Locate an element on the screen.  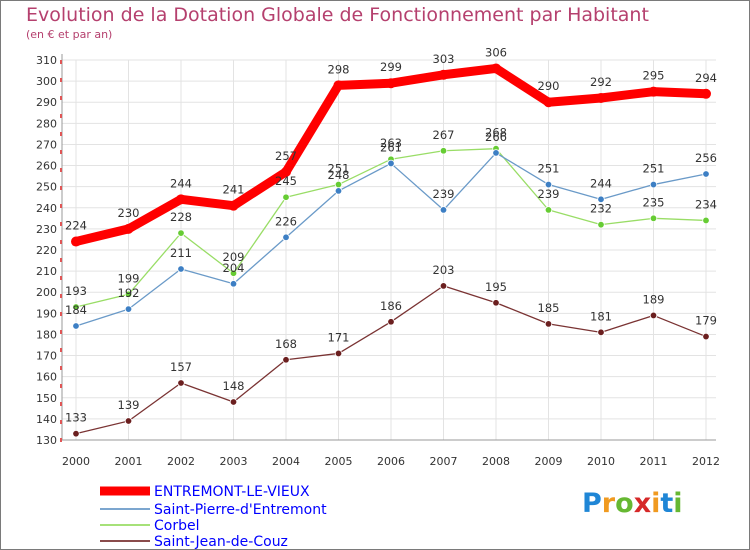
y-tick-label: 240 is located at coordinates (46, 208).